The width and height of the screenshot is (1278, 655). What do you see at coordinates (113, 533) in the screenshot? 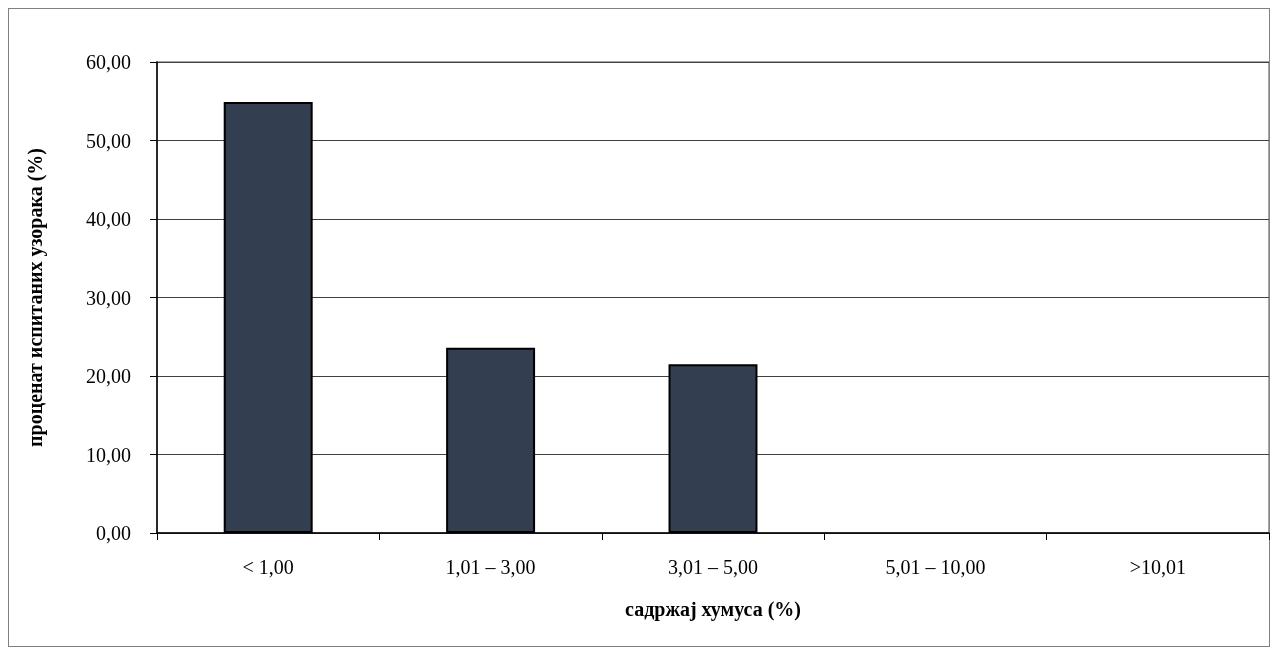
I see `y-tick-label: 0,00` at bounding box center [113, 533].